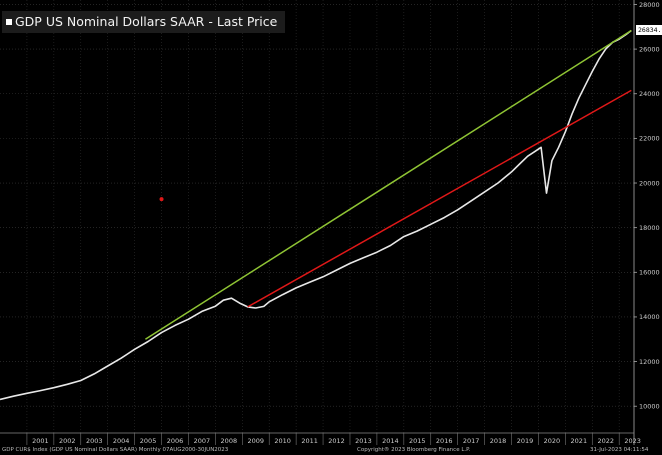 The image size is (662, 455). I want to click on x-tick-label: 2005, so click(148, 441).